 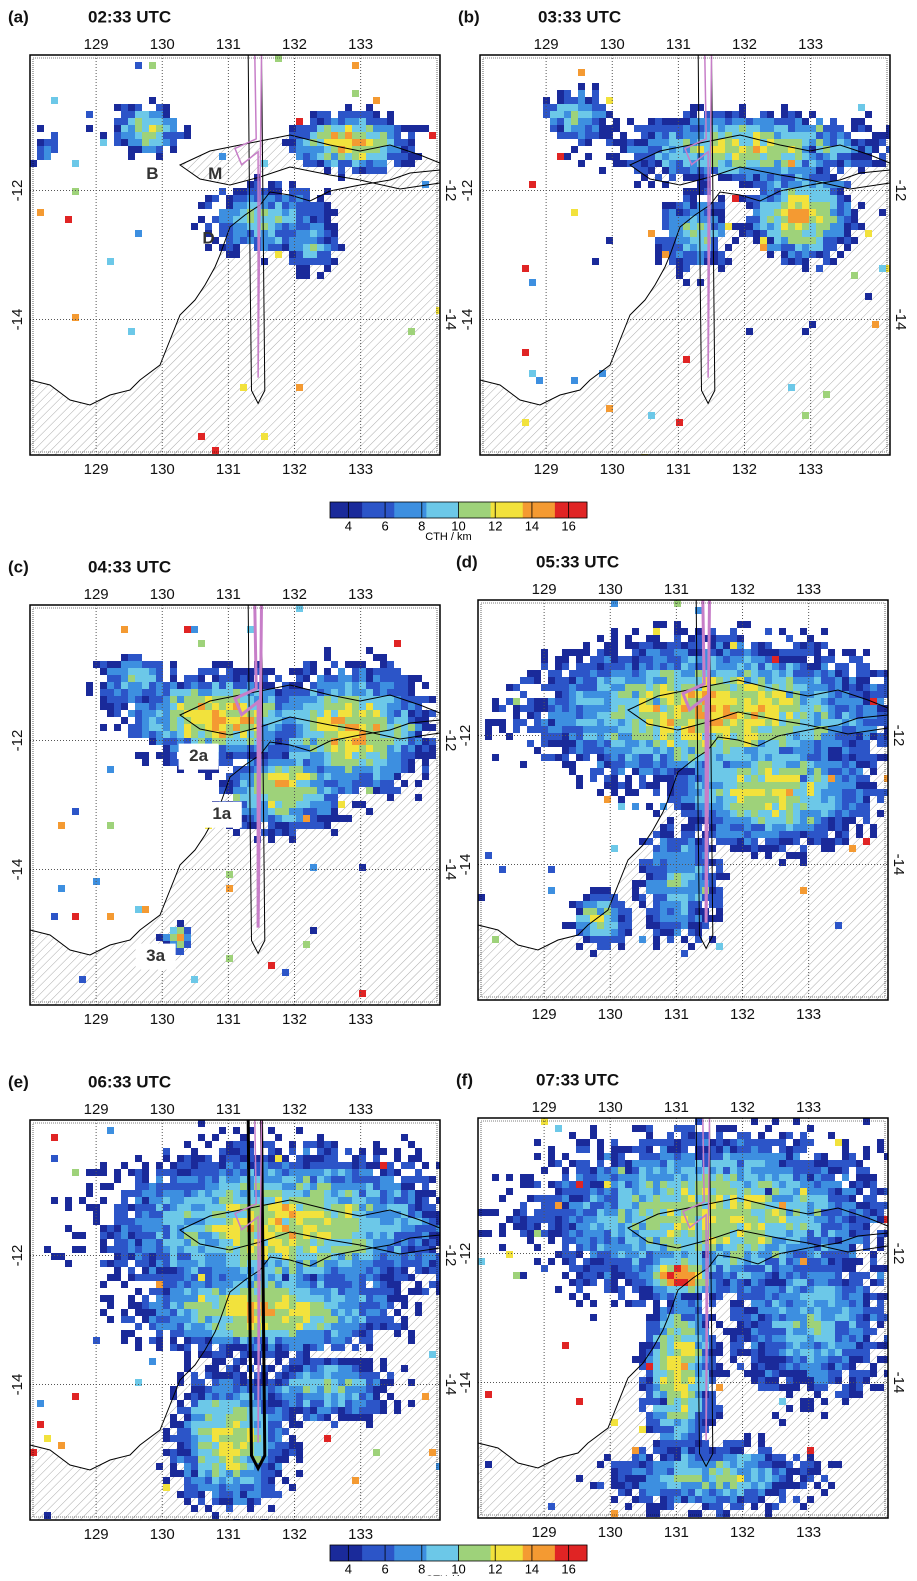 What do you see at coordinates (448, 537) in the screenshot?
I see `colorbar-label: CTH / km` at bounding box center [448, 537].